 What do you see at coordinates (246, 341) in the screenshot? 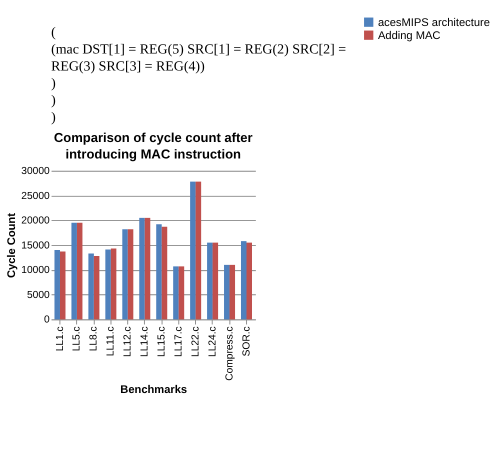
I see `x-tick-label: SOR.c` at bounding box center [246, 341].